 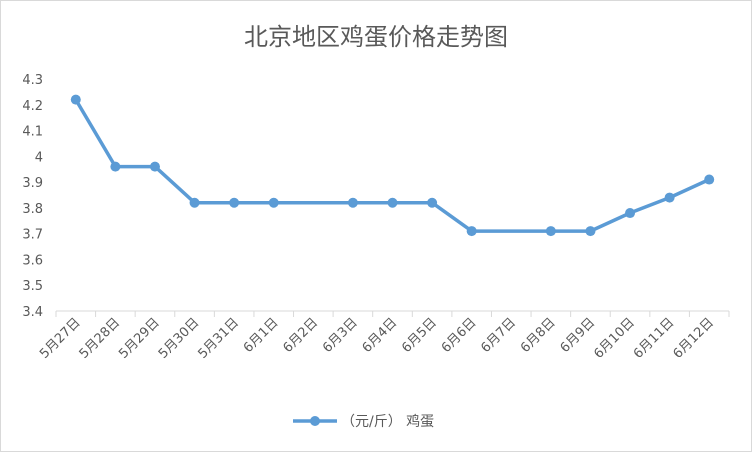 What do you see at coordinates (60, 338) in the screenshot?
I see `x-tick-label: 5月27日` at bounding box center [60, 338].